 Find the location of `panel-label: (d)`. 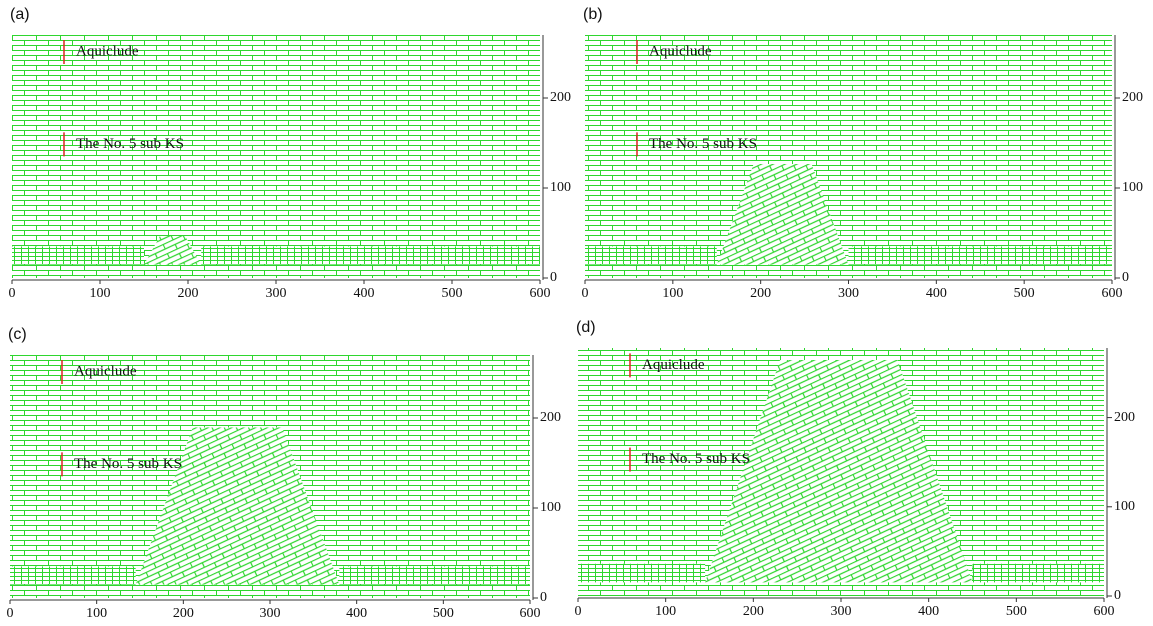

panel-label: (d) is located at coordinates (586, 327).